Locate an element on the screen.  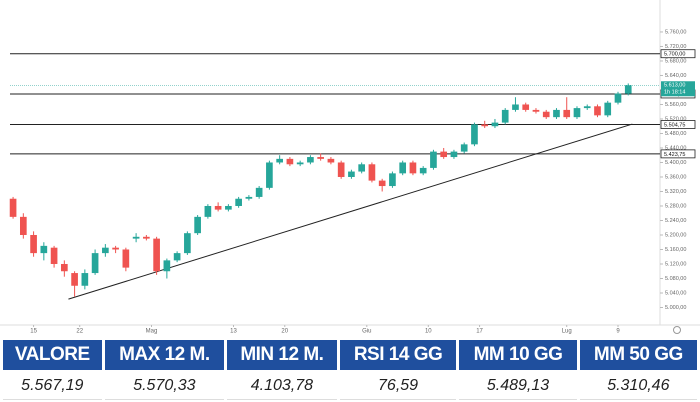
table-value: 5.567,19 is located at coordinates (52, 386).